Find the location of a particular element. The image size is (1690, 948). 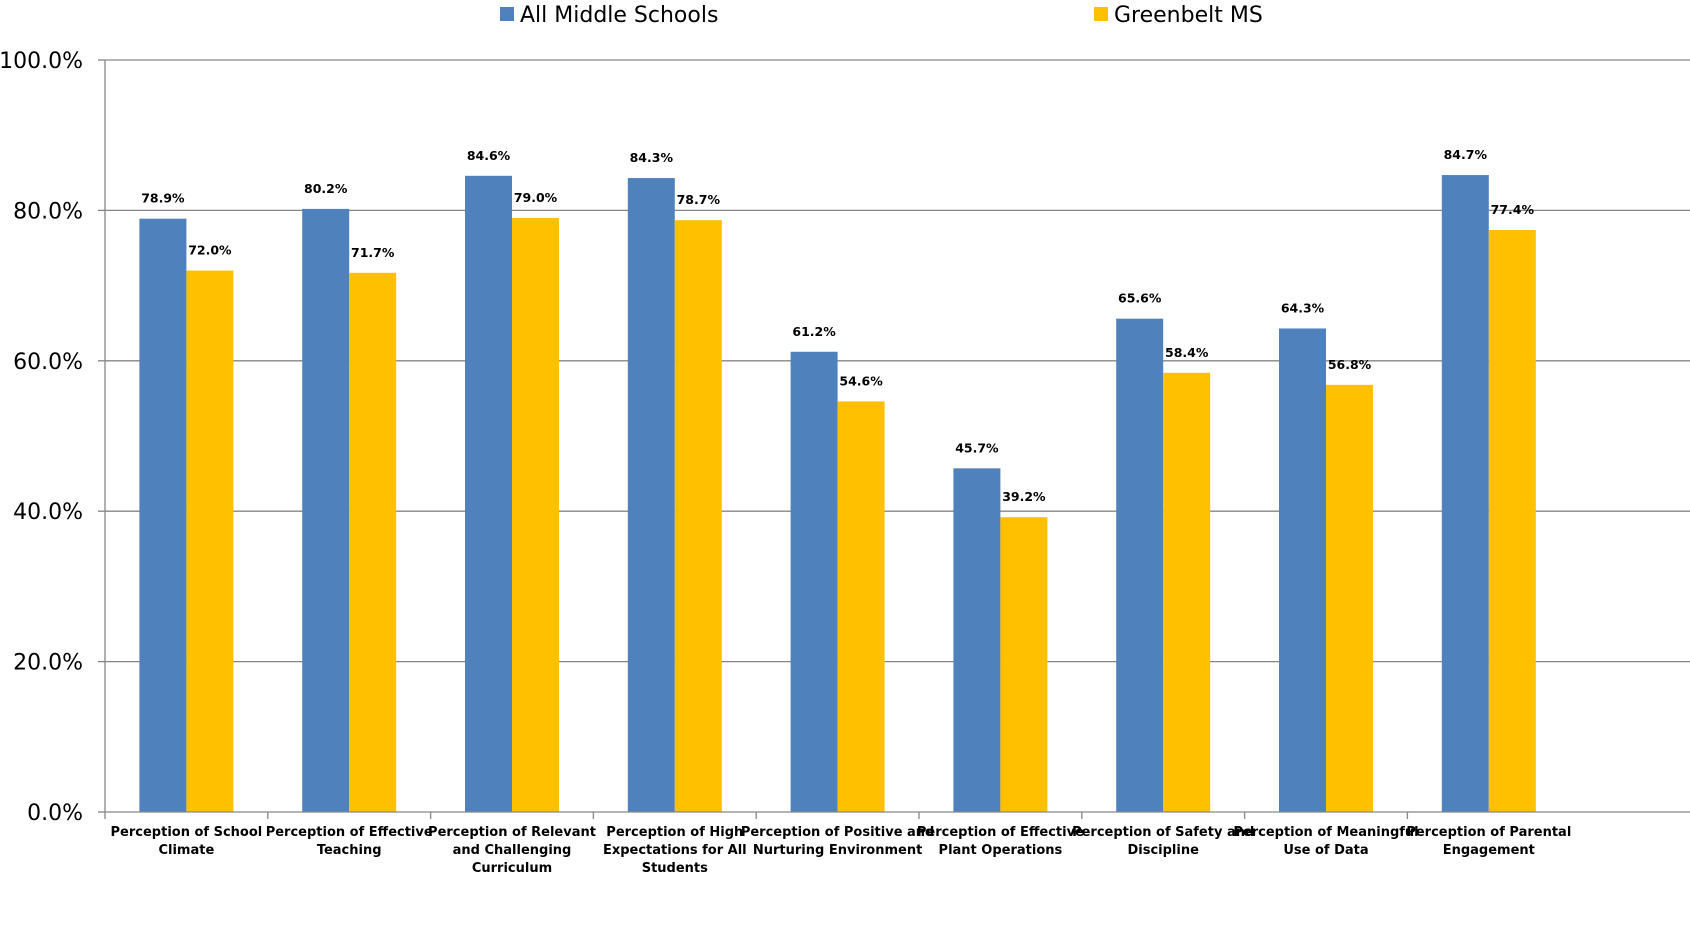

legend-label: All Middle Schools is located at coordinates (619, 15).